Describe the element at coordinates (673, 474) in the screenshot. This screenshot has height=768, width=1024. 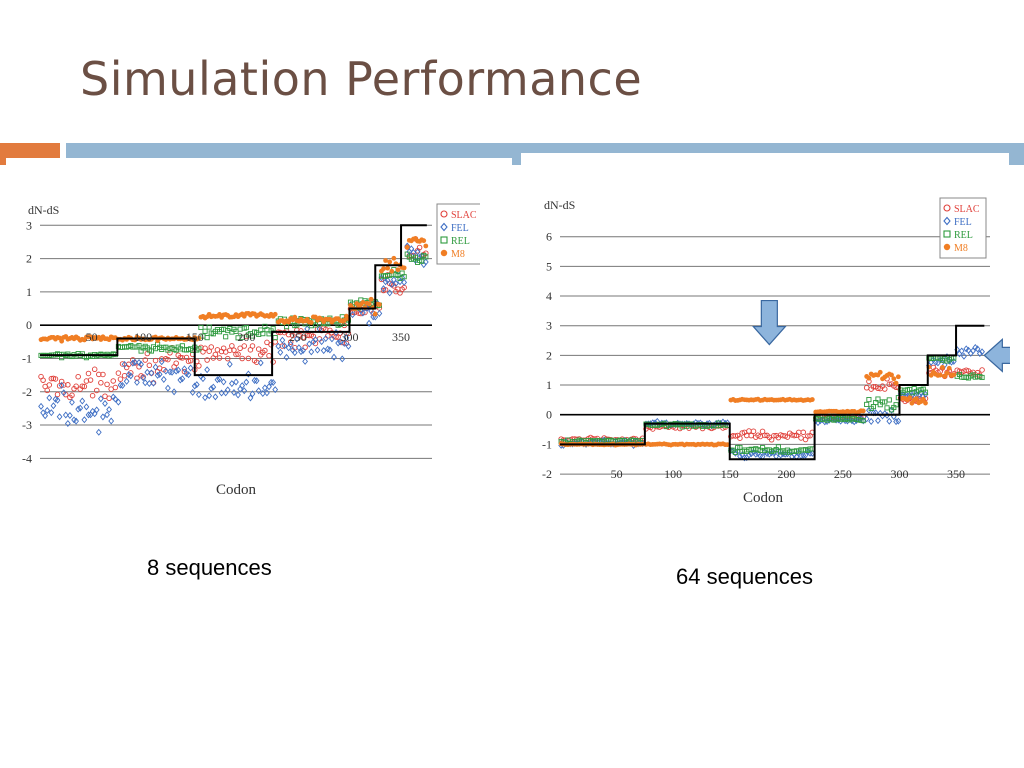
I see `x-tick-label: 100` at that location.